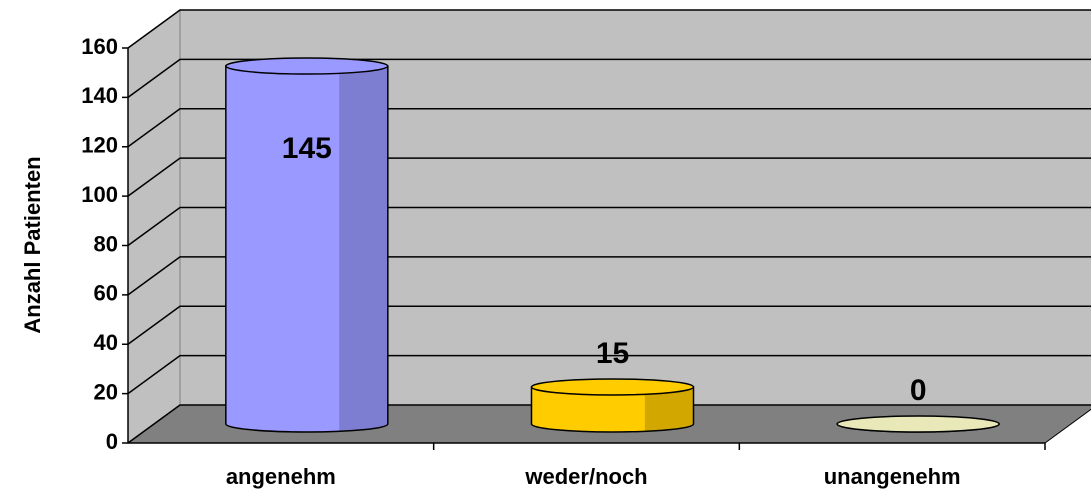  What do you see at coordinates (106, 342) in the screenshot?
I see `y-tick-label: 40` at bounding box center [106, 342].